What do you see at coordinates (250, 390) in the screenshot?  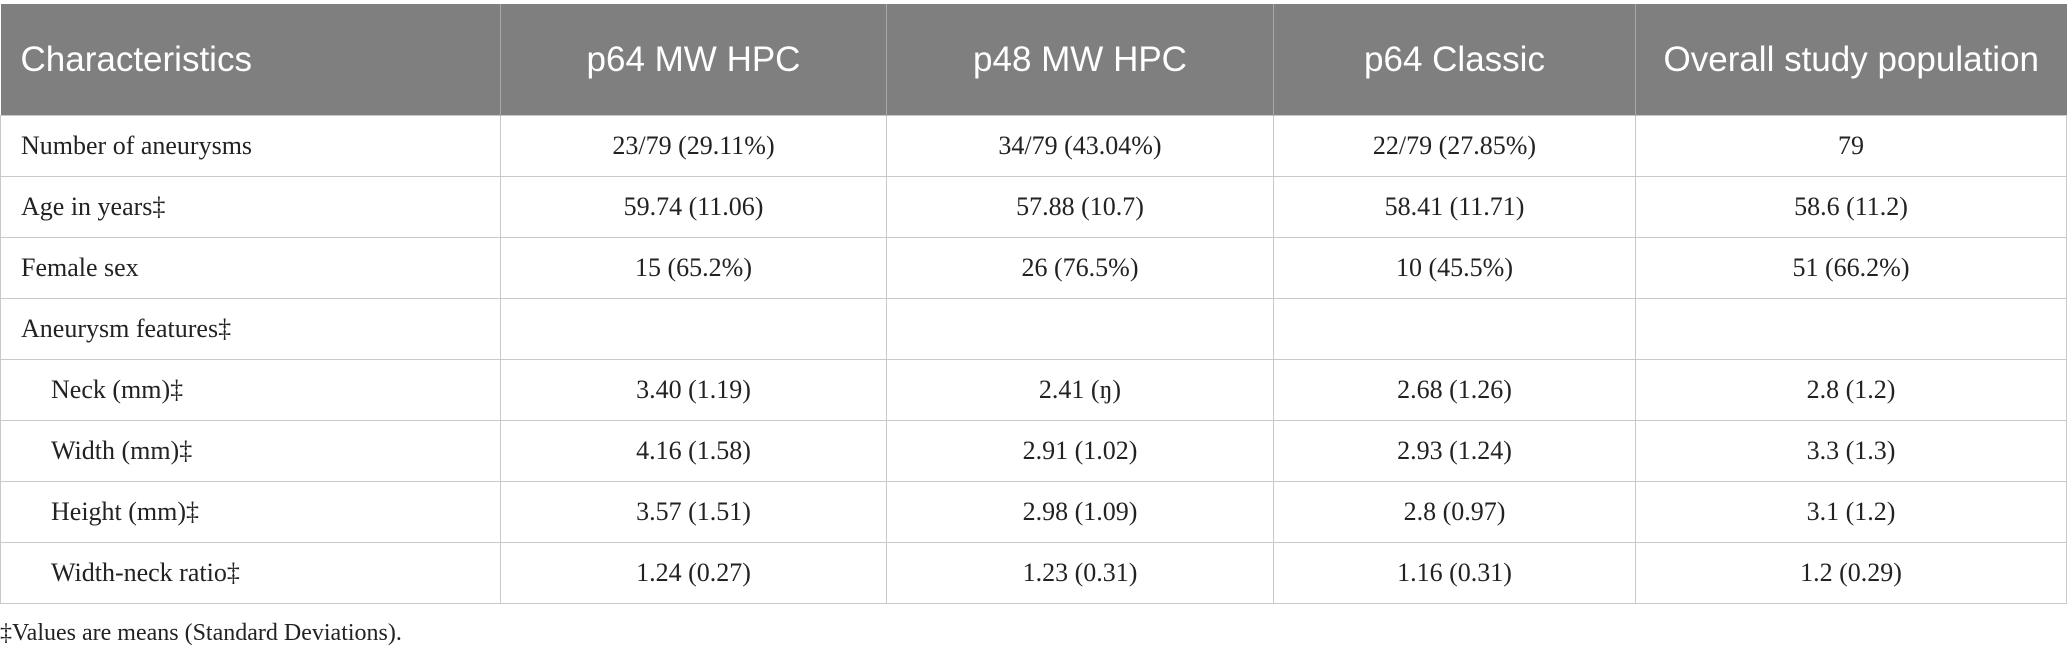 I see `row-label: Neck (mm)‡` at bounding box center [250, 390].